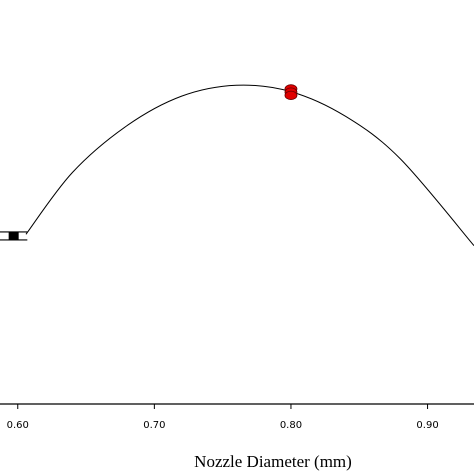  What do you see at coordinates (154, 425) in the screenshot?
I see `x-tick-label: 0.70` at bounding box center [154, 425].